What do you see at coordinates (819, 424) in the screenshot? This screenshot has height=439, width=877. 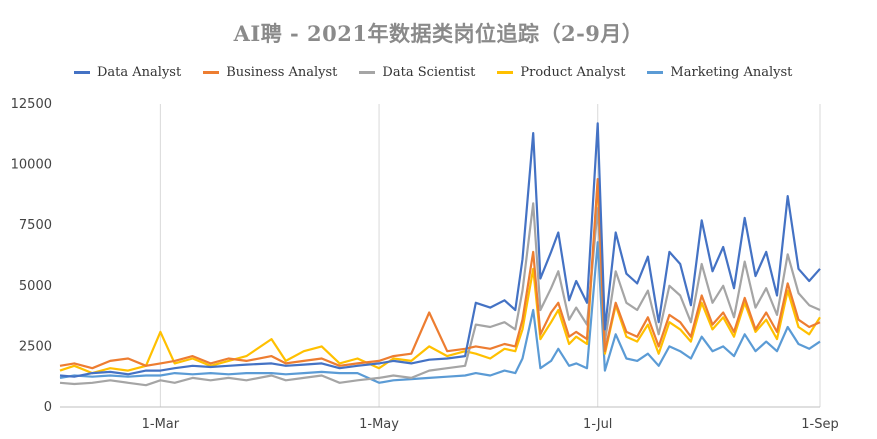 I see `x-tick-label: 1-Sep` at bounding box center [819, 424].